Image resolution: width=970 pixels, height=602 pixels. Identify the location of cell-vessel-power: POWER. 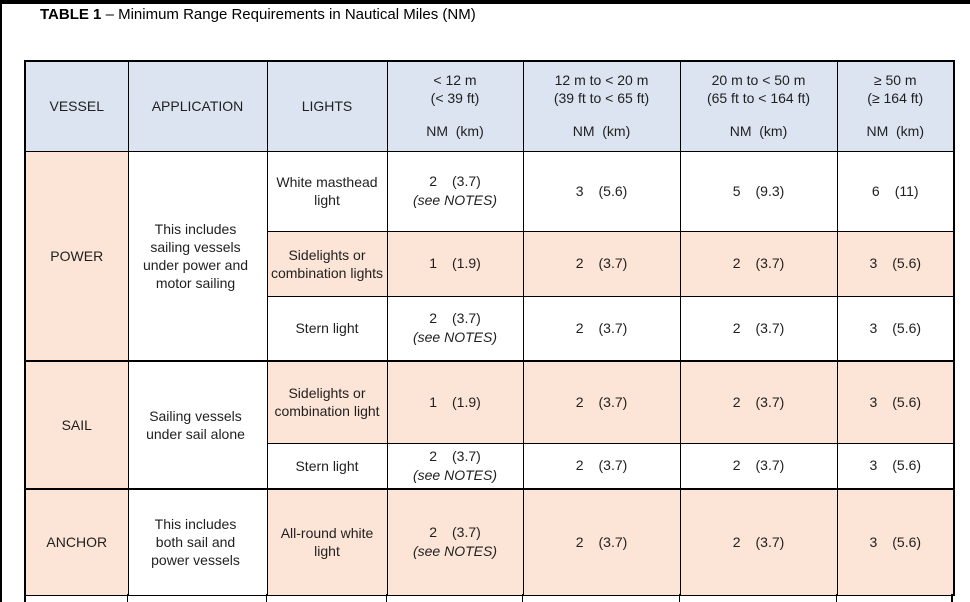
(76, 256).